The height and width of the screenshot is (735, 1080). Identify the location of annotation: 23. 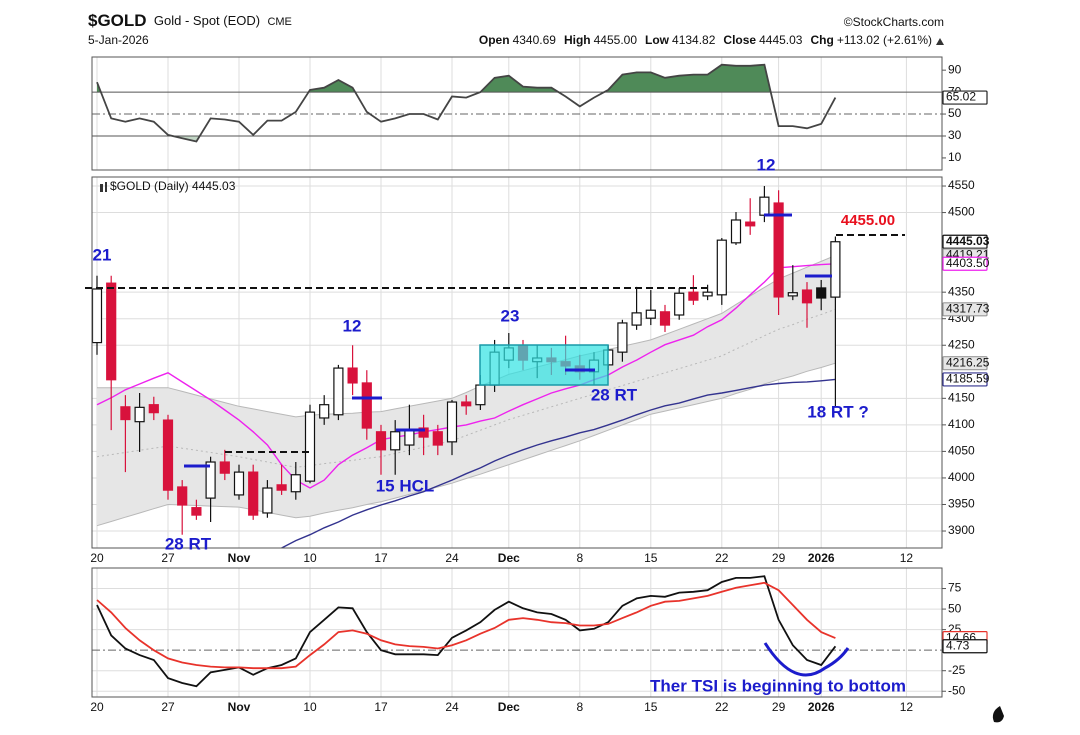
(510, 315).